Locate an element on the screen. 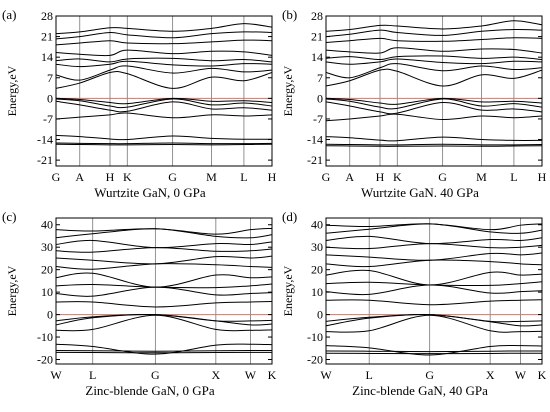  x-tick-label: W is located at coordinates (521, 375).